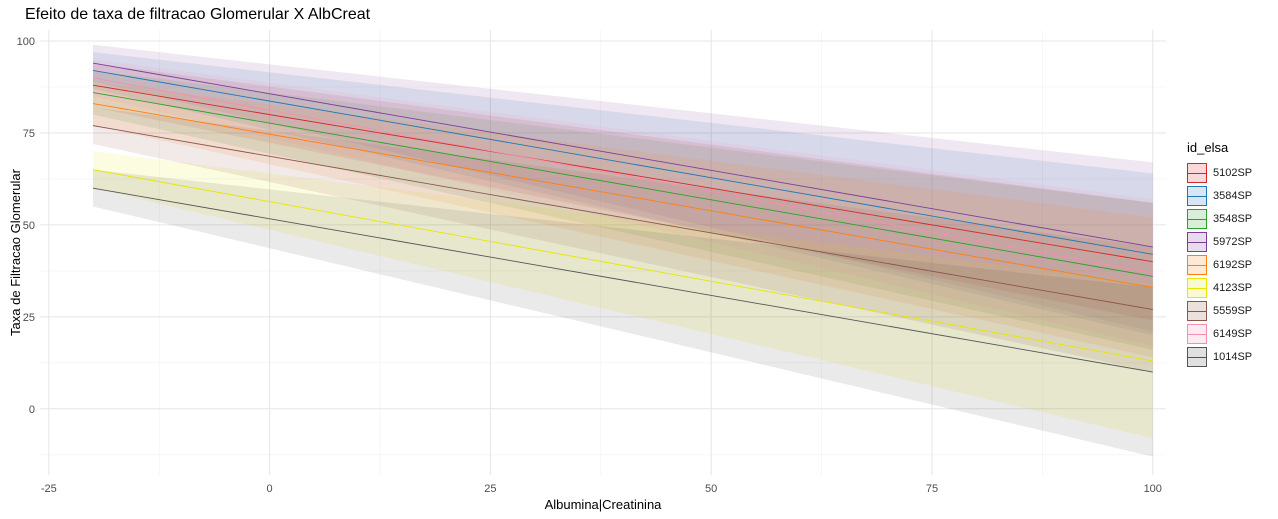 This screenshot has height=519, width=1278. Describe the element at coordinates (29, 318) in the screenshot. I see `y-tick-label: 25` at that location.